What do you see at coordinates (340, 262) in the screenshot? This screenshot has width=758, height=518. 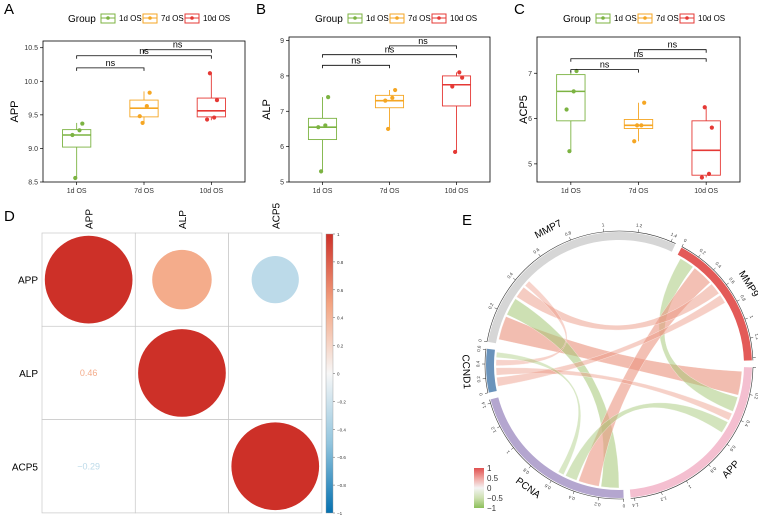 I see `colorbar-tick-label: 0.8` at bounding box center [340, 262].